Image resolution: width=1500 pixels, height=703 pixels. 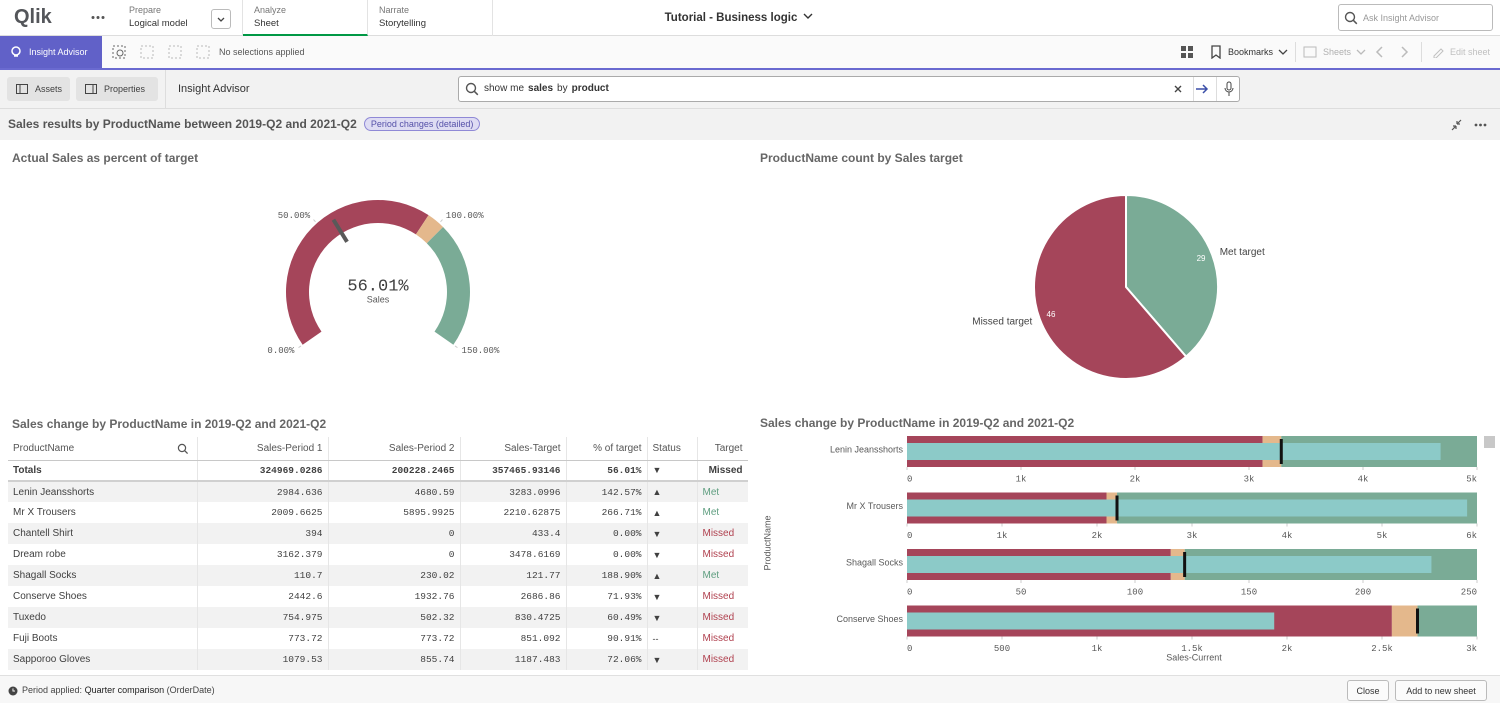 I want to click on category-label: Shagall Socks, so click(x=875, y=562).